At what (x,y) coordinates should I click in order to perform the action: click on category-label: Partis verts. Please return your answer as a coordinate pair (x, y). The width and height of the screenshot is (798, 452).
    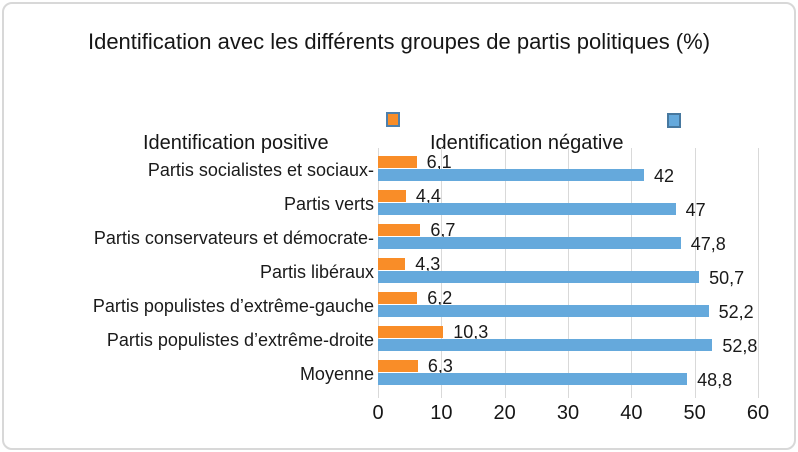
    Looking at the image, I should click on (328, 204).